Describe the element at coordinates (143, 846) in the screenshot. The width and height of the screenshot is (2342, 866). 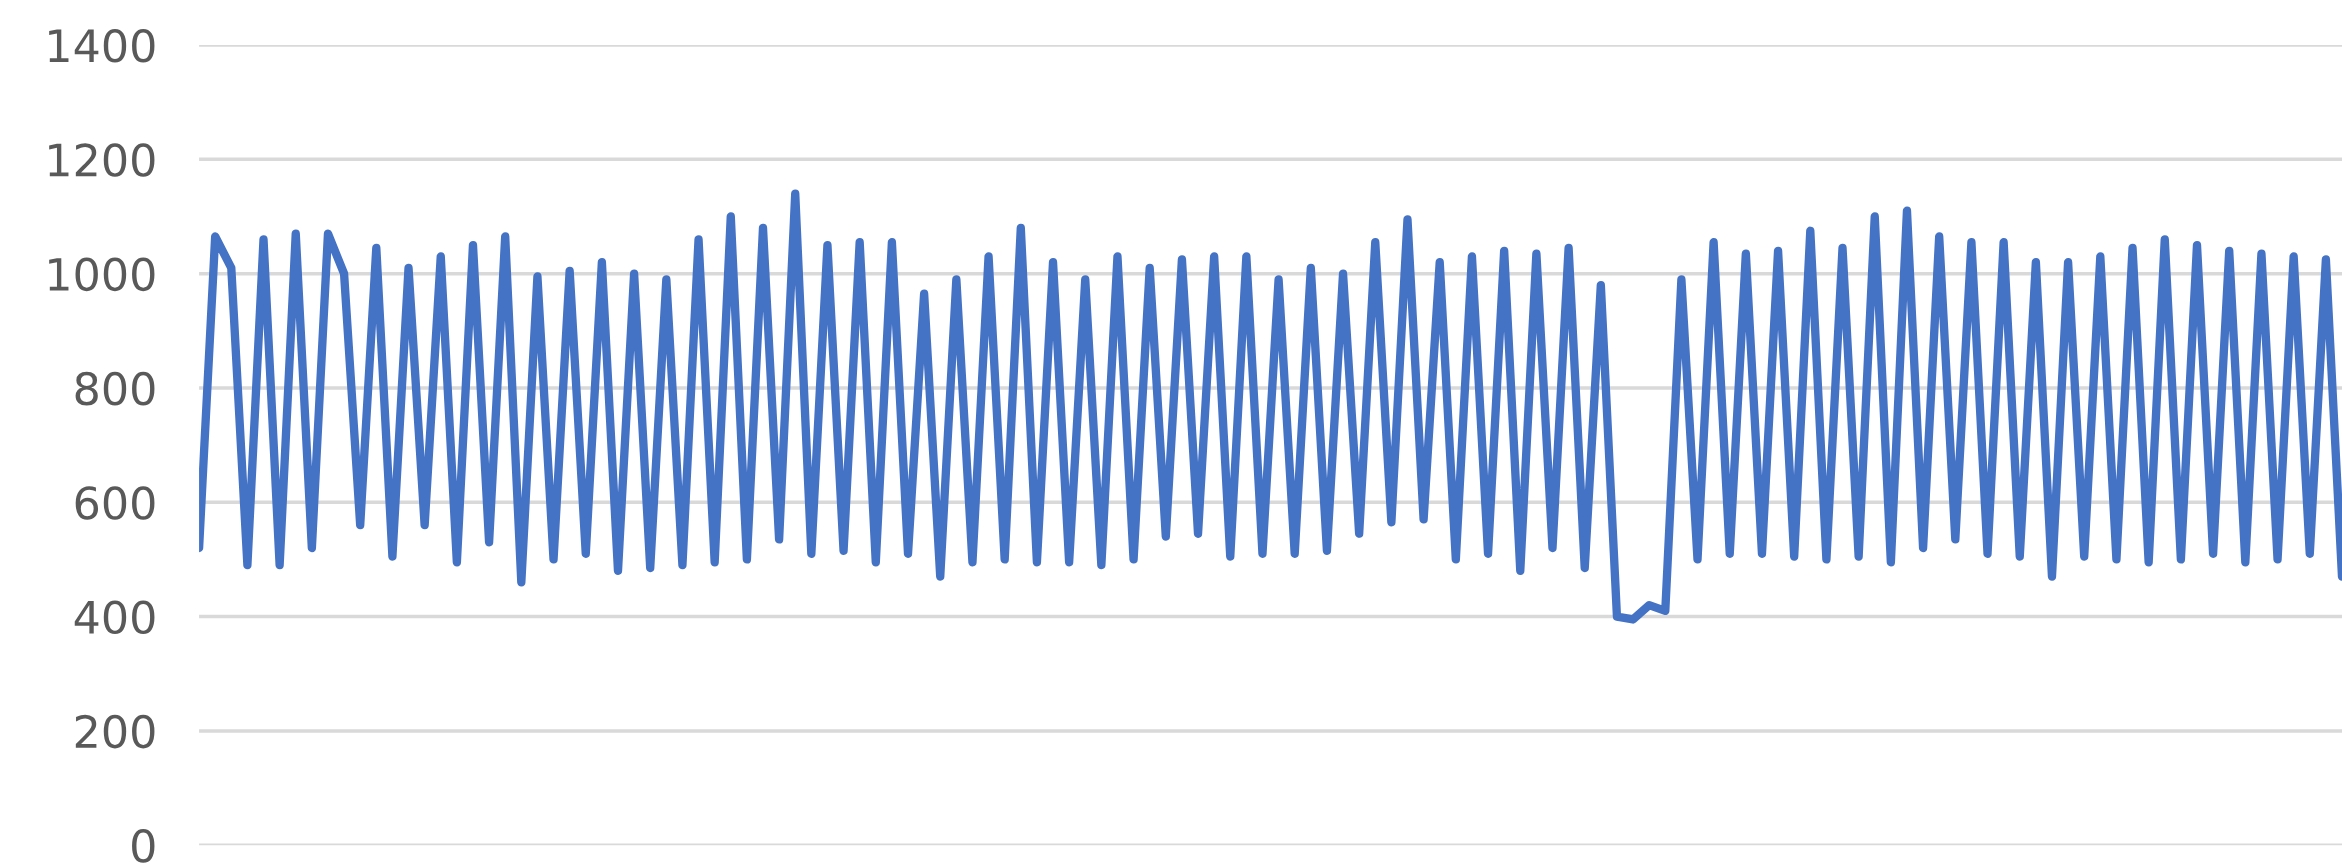
I see `y-tick-label: 0` at that location.